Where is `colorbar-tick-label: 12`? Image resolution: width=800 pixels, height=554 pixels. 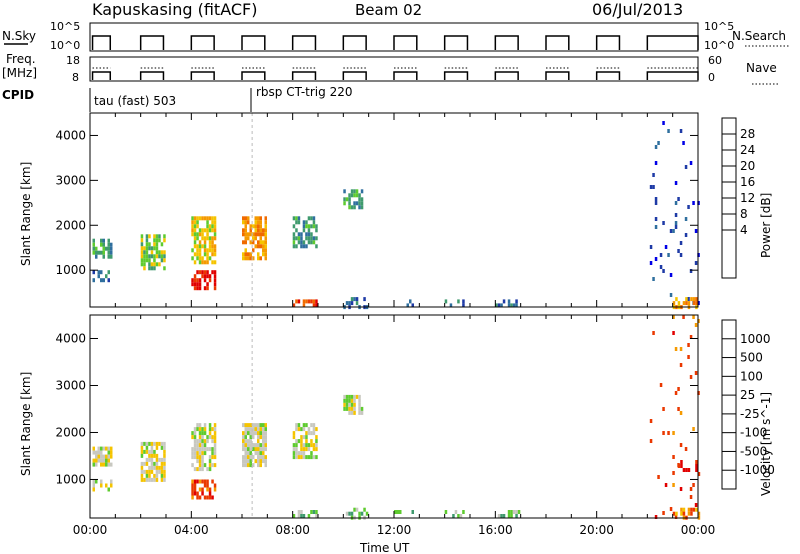 colorbar-tick-label: 12 is located at coordinates (747, 198).